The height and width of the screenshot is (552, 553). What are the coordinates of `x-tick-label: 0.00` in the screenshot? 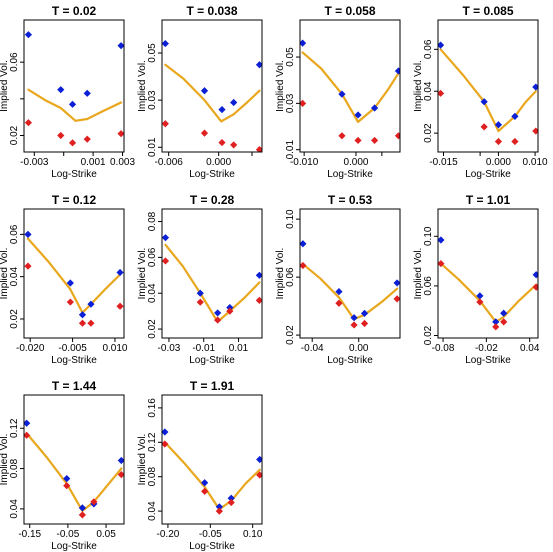 It's located at (359, 348).